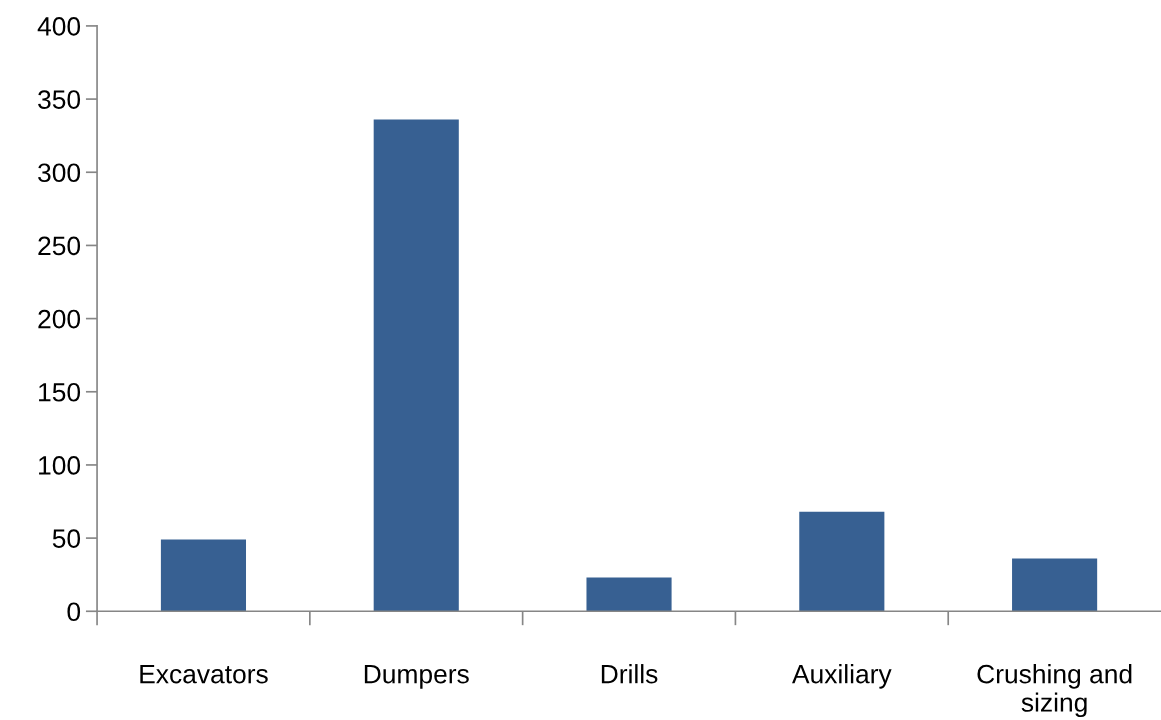 The width and height of the screenshot is (1161, 720). What do you see at coordinates (60, 392) in the screenshot?
I see `y-tick-label: 150` at bounding box center [60, 392].